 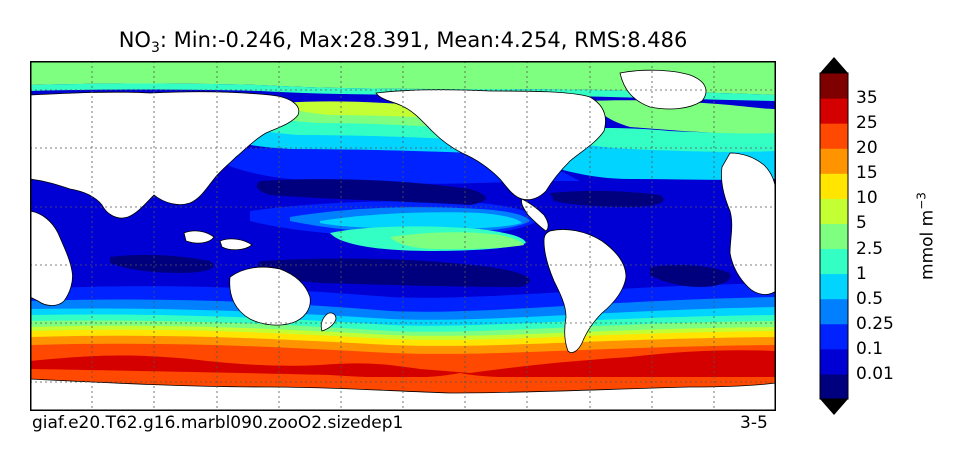 What do you see at coordinates (861, 273) in the screenshot?
I see `colorbar-tick-label: 1` at bounding box center [861, 273].